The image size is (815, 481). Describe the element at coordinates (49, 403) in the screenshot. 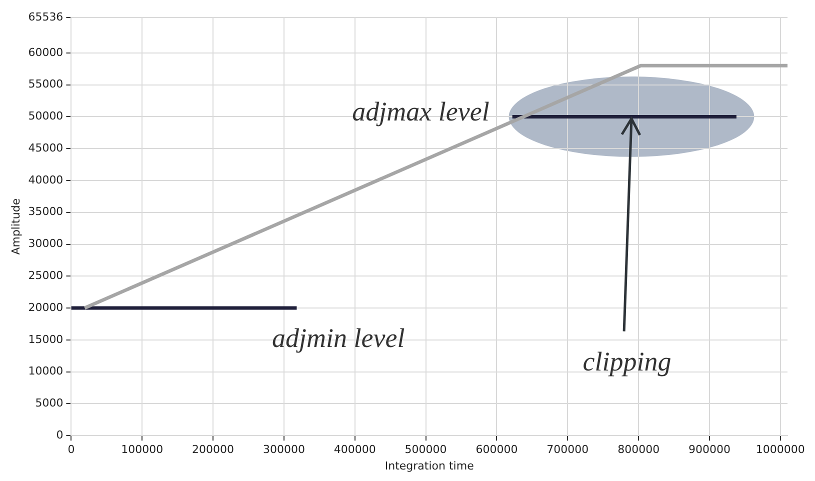

I see `y-tick-label: 5000` at that location.